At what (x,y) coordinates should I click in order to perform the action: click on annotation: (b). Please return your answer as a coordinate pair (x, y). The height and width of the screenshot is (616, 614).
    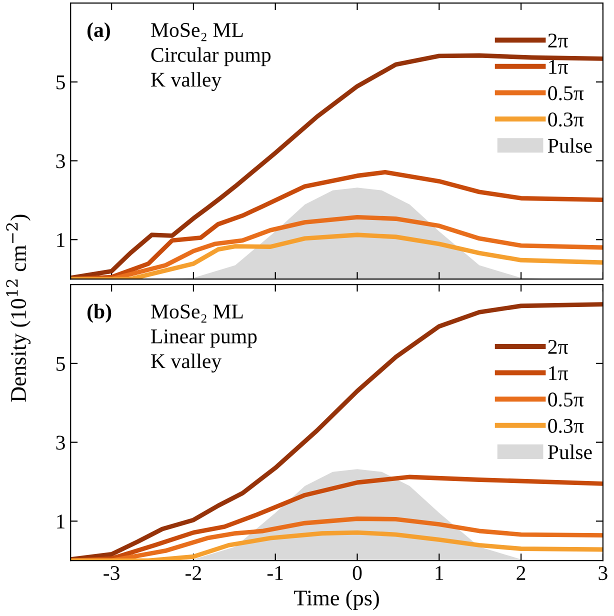
    Looking at the image, I should click on (99, 313).